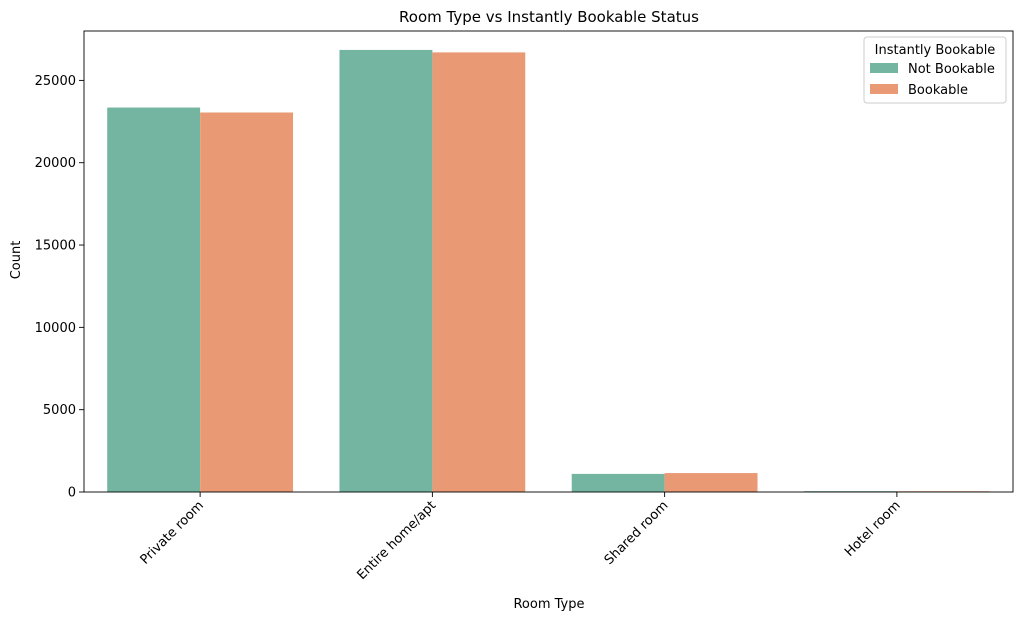 The height and width of the screenshot is (620, 1023). I want to click on y-axis-label: Count, so click(16, 260).